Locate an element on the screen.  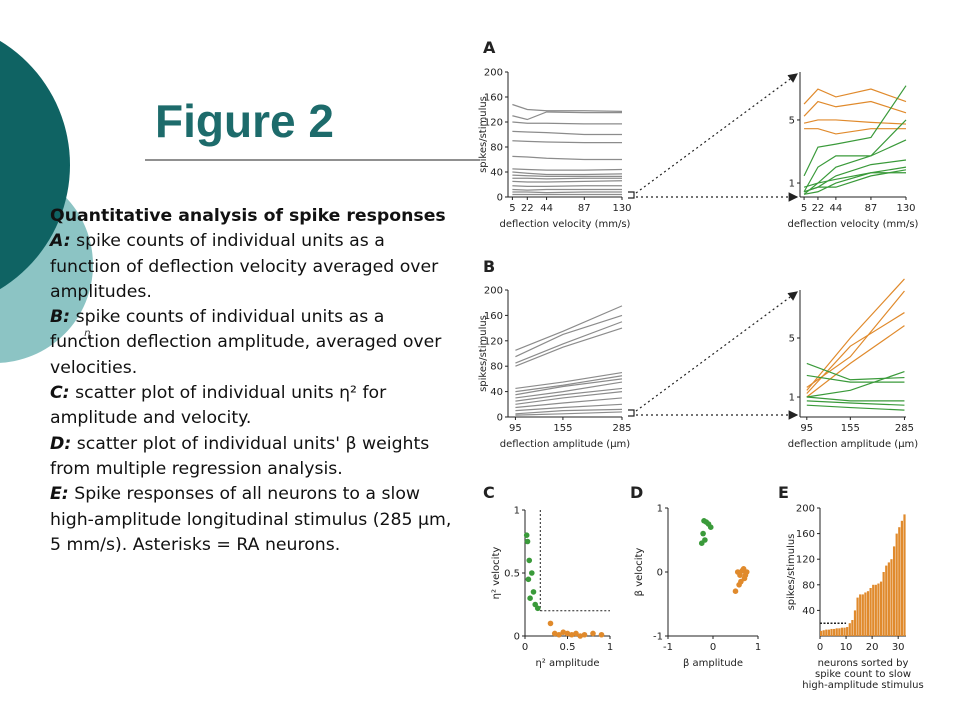
x-axis-label: β amplitude is located at coordinates (713, 663).